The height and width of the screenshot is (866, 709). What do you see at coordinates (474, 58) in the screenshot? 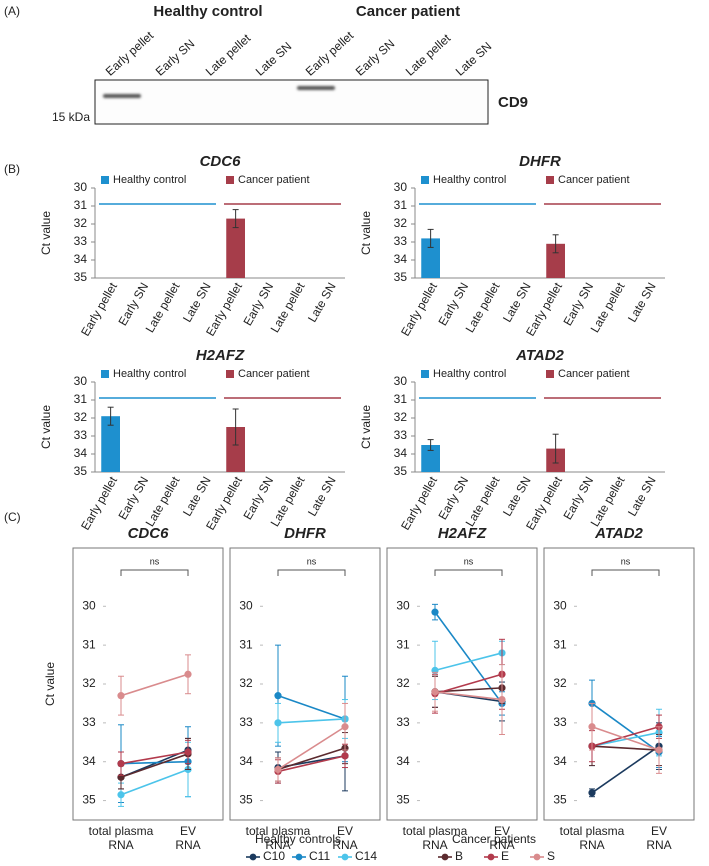
I see `lane-label: Late SN` at bounding box center [474, 58].